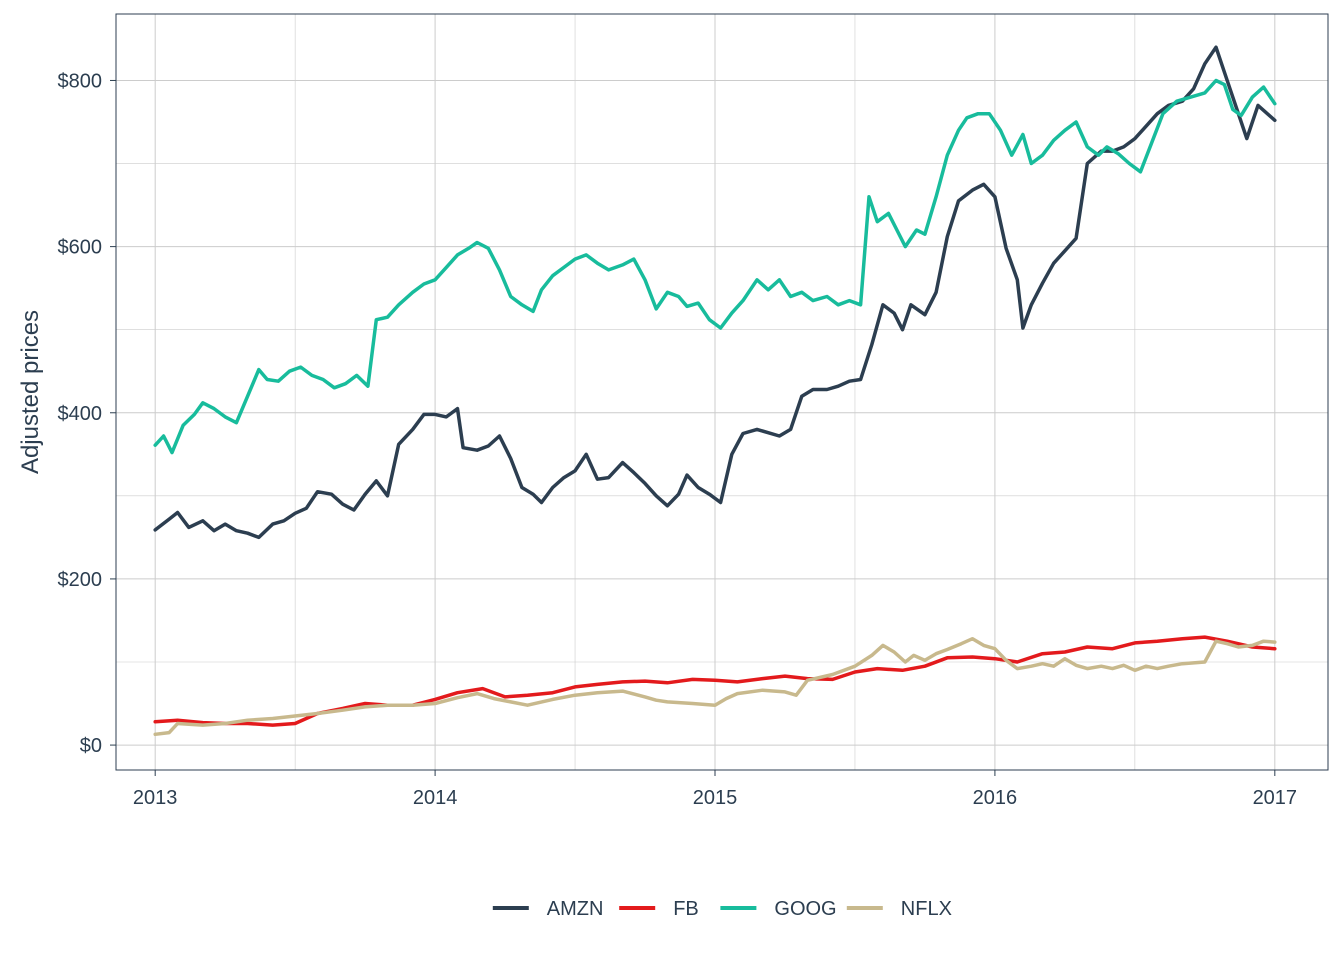 The width and height of the screenshot is (1344, 960). What do you see at coordinates (995, 798) in the screenshot?
I see `x-tick-label: 2016` at bounding box center [995, 798].